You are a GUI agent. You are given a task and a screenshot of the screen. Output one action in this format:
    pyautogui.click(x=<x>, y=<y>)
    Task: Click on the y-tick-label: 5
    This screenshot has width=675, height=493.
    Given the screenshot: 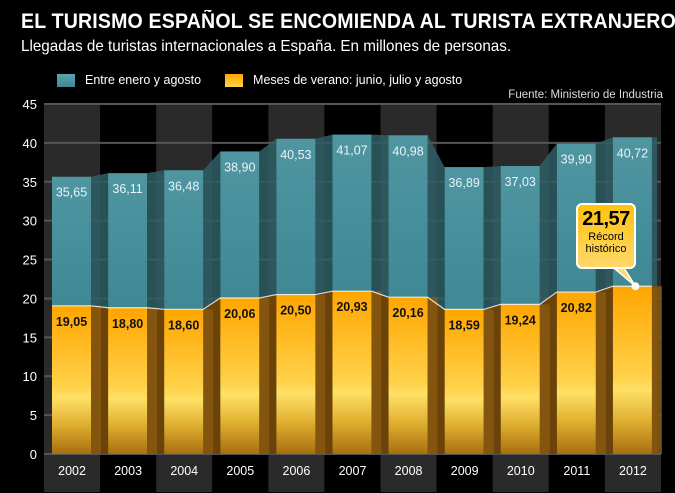 What is the action you would take?
    pyautogui.click(x=33, y=415)
    